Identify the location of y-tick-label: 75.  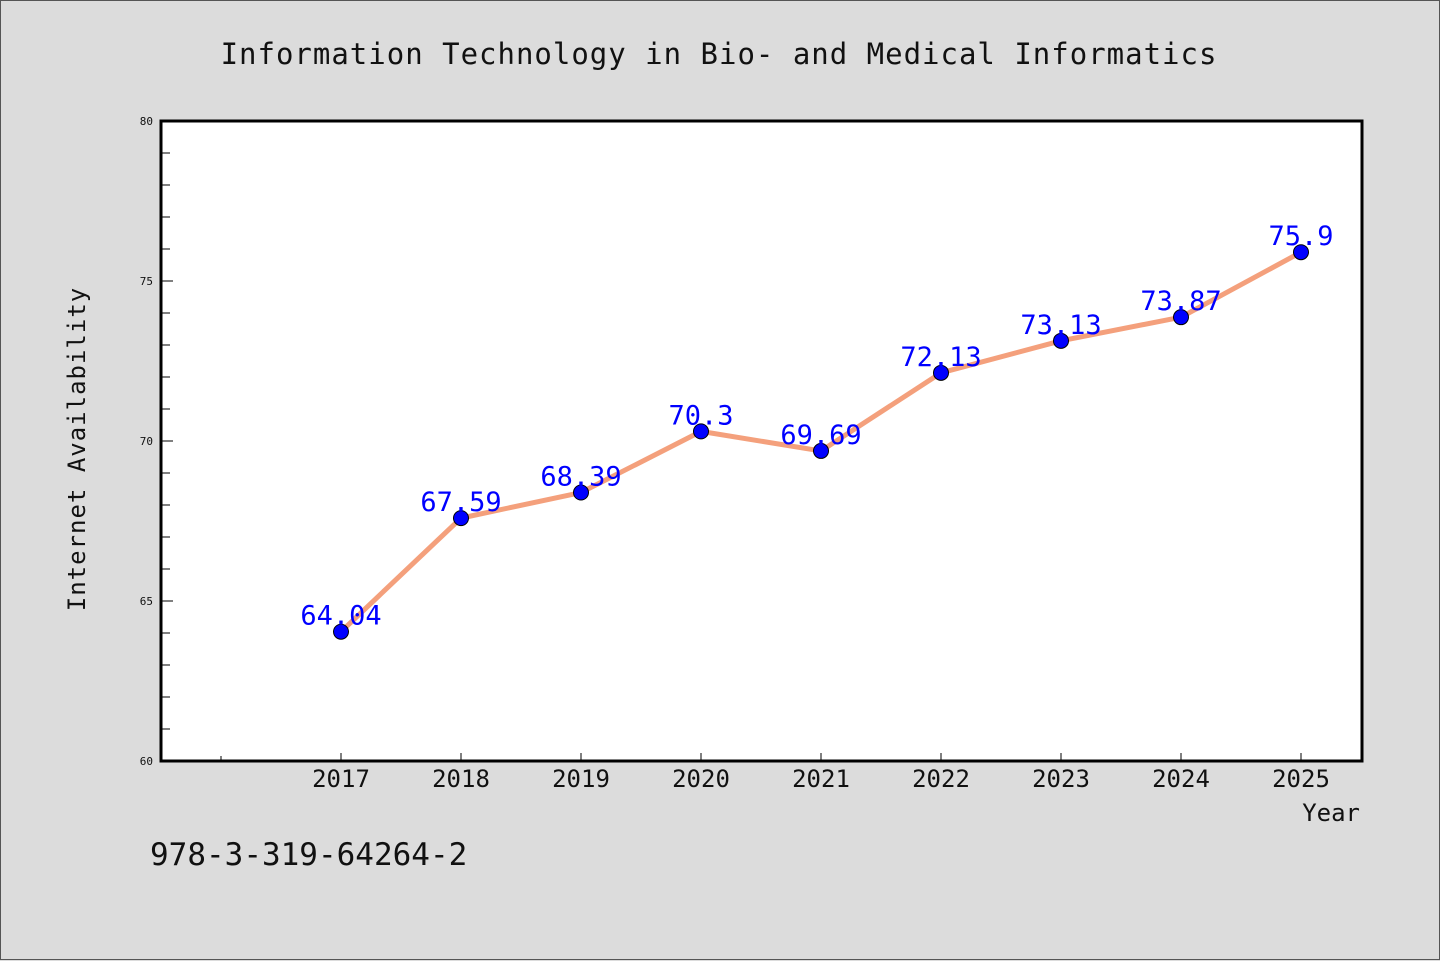
(146, 281).